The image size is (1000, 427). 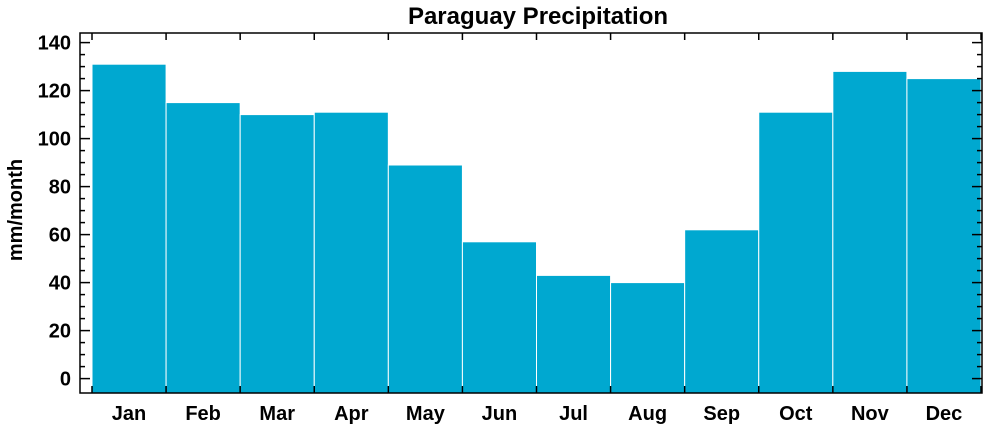 I want to click on x-tick-label-apr: Apr, so click(x=351, y=414).